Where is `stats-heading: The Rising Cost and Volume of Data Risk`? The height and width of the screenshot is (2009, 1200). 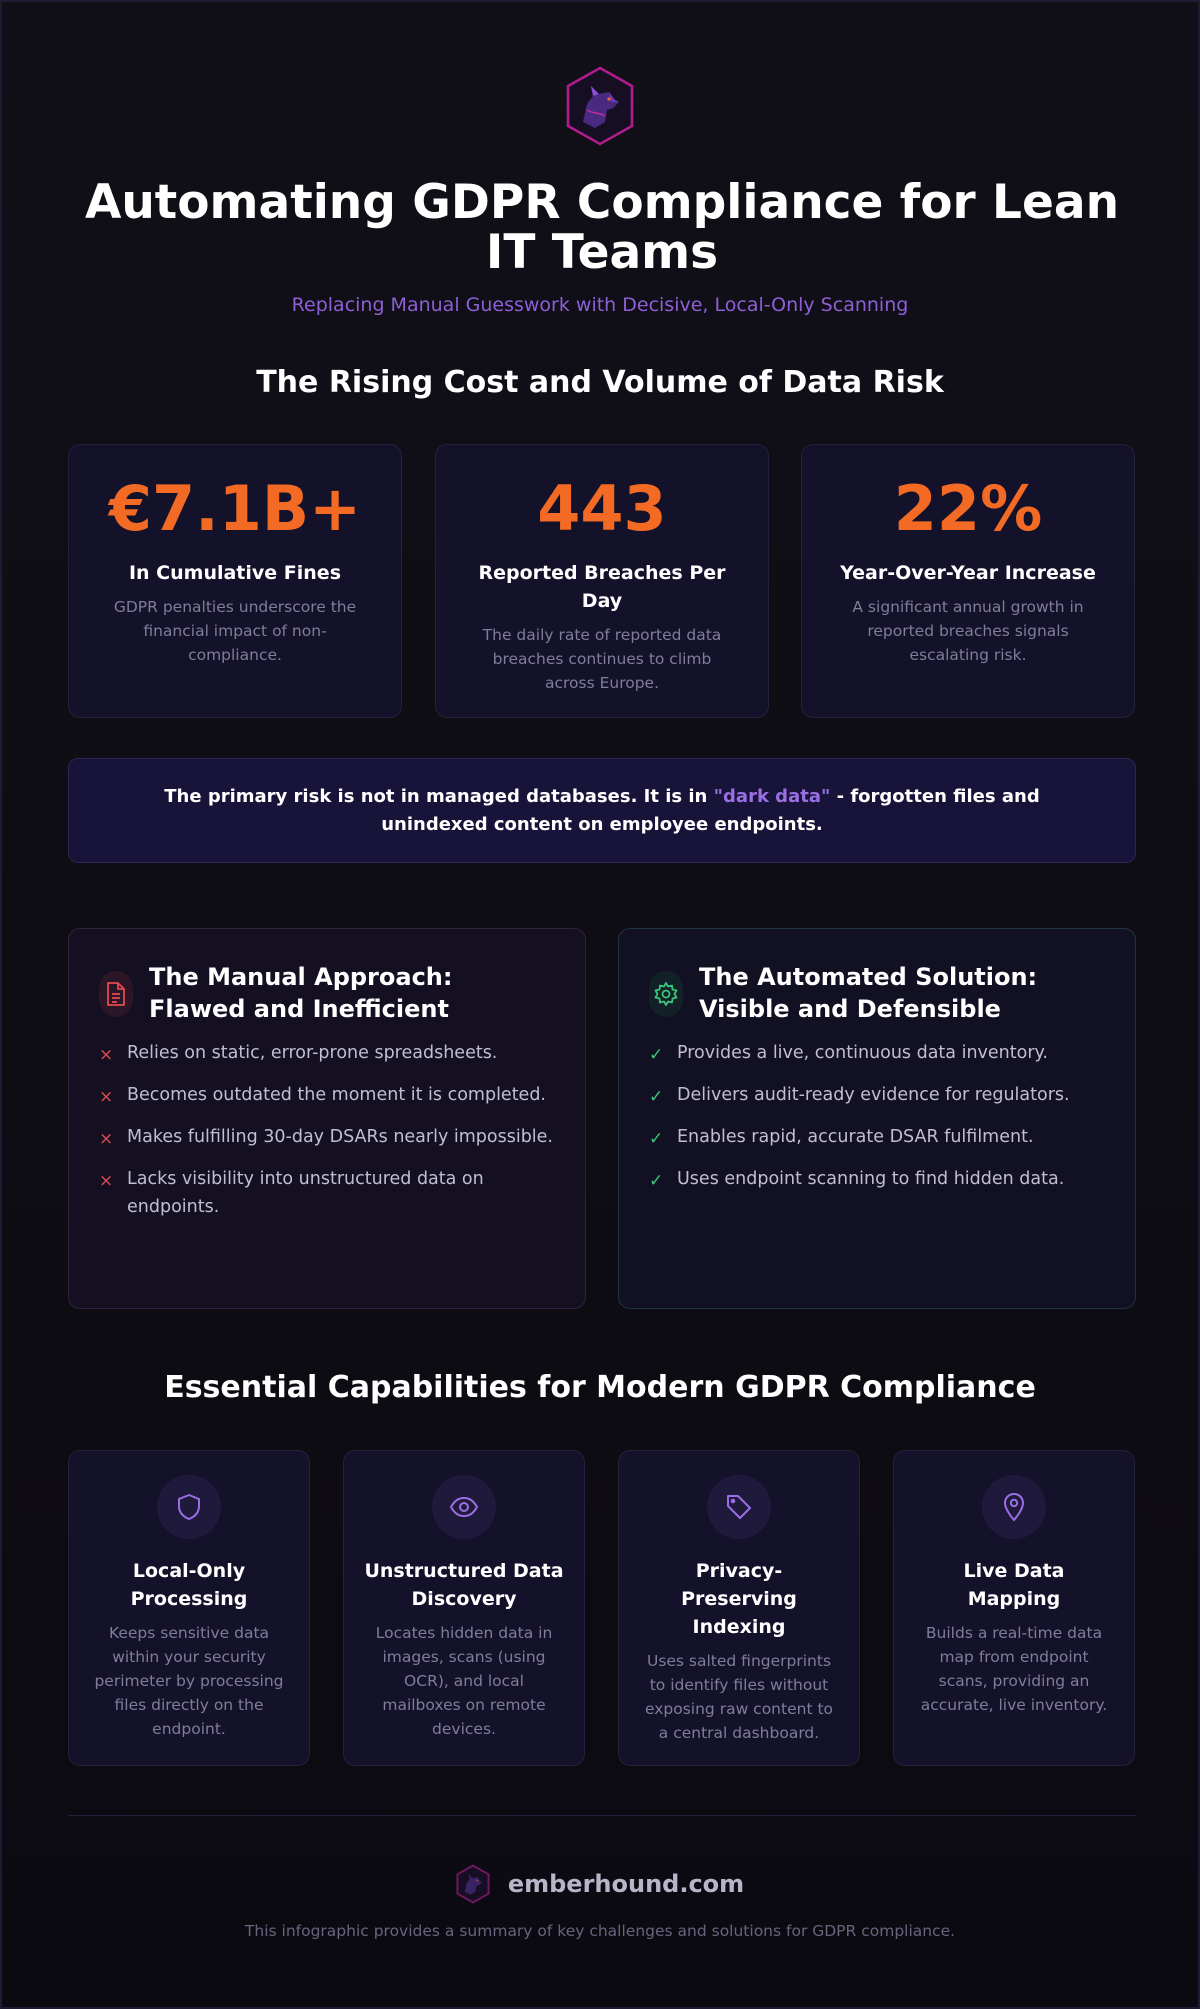
stats-heading: The Rising Cost and Volume of Data Risk is located at coordinates (600, 382).